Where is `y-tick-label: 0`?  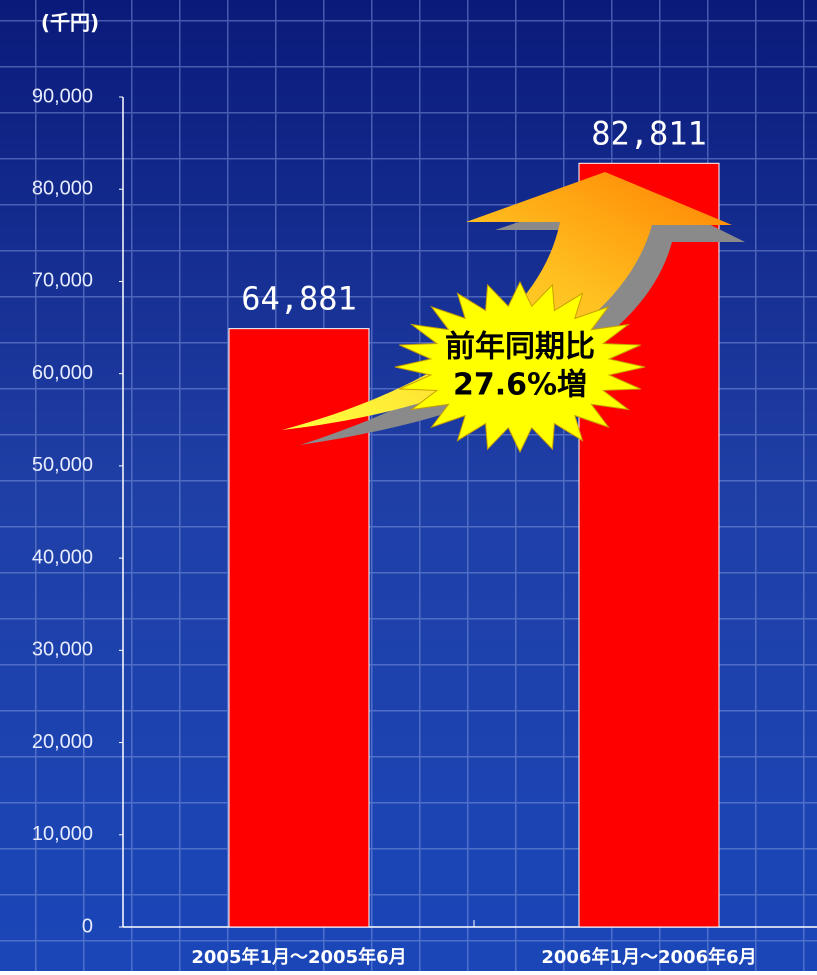 y-tick-label: 0 is located at coordinates (87, 926).